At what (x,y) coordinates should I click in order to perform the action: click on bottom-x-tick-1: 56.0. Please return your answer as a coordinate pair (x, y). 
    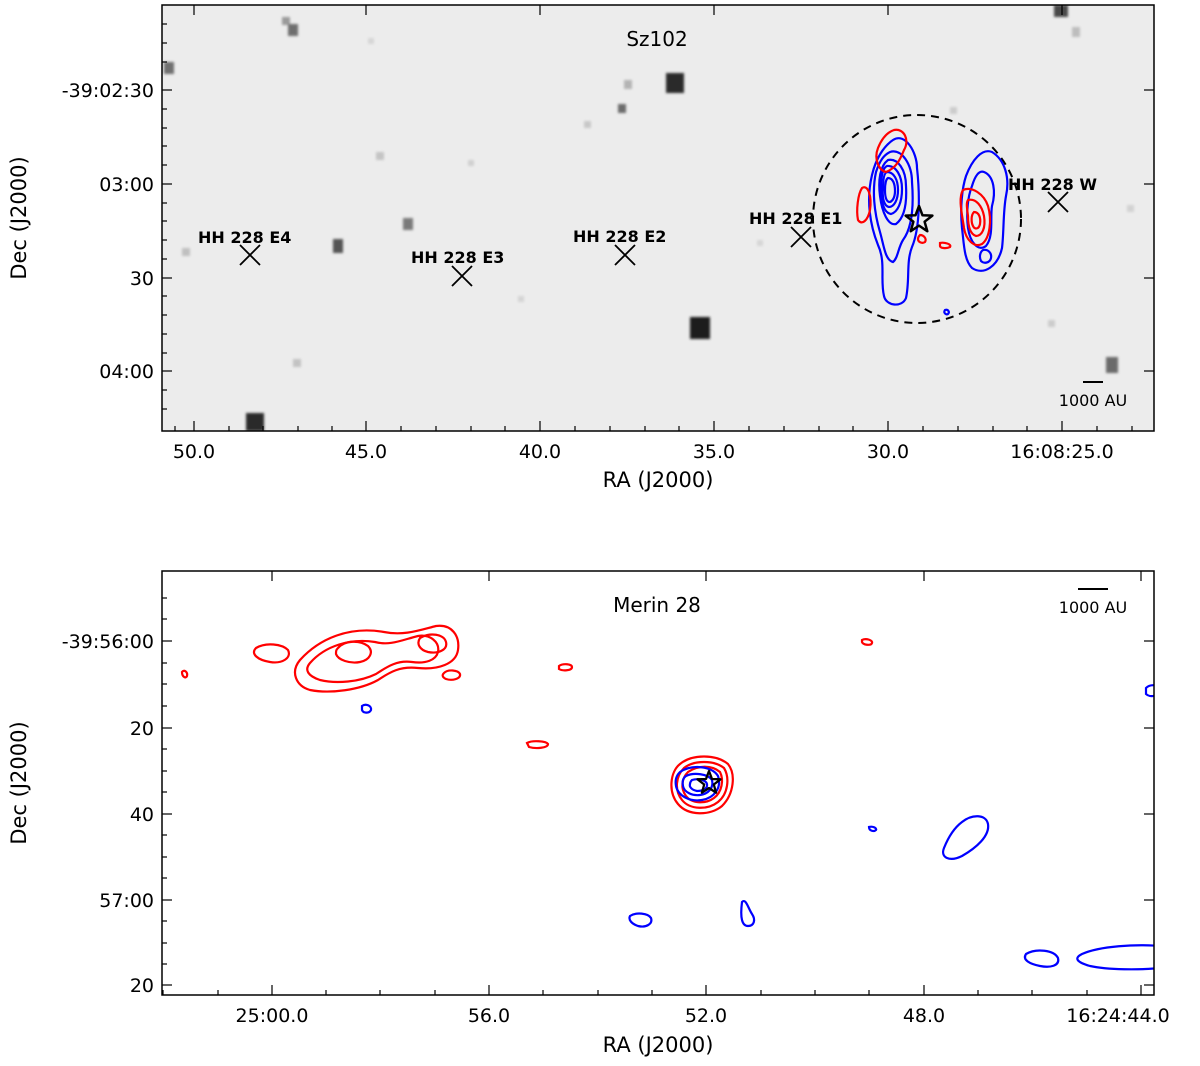
    Looking at the image, I should click on (489, 1016).